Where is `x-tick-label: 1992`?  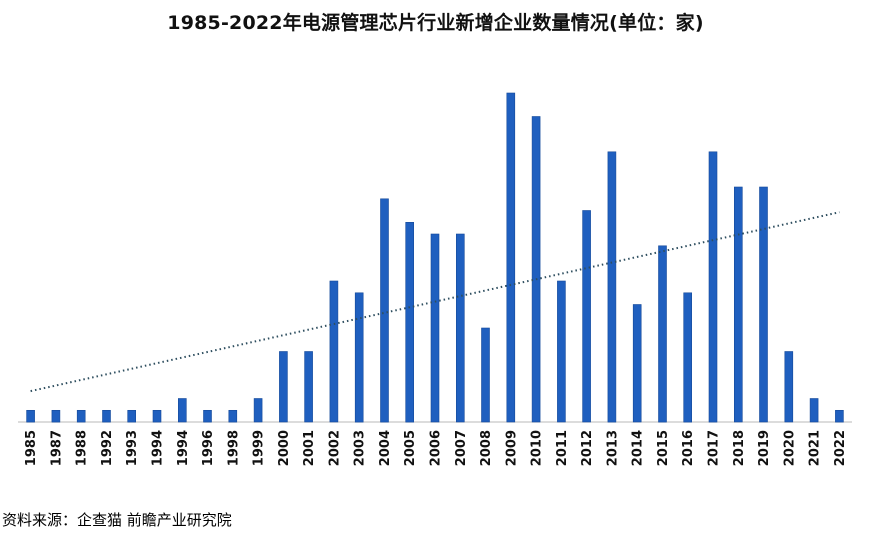
x-tick-label: 1992 is located at coordinates (107, 448).